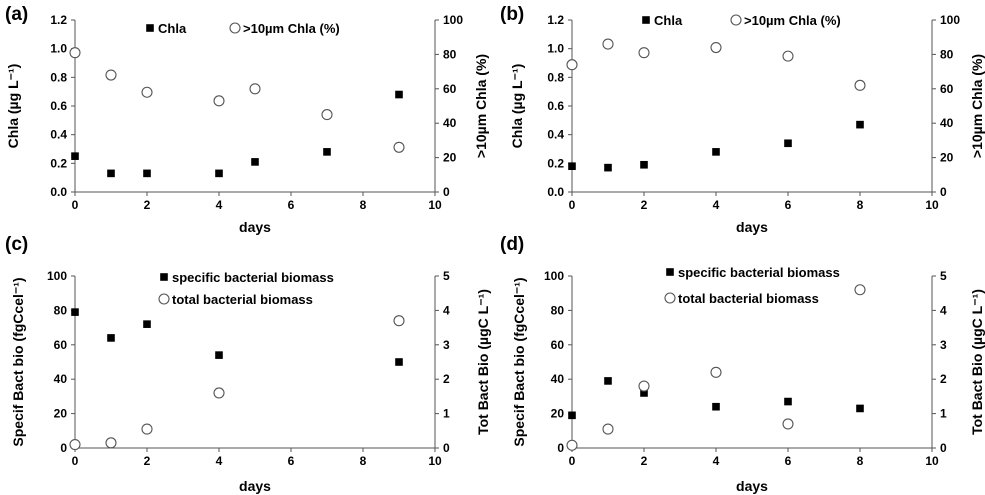 This screenshot has width=985, height=495. Describe the element at coordinates (483, 362) in the screenshot. I see `y2-axis-title: Tot Bact Bio (µgC L⁻¹)` at that location.